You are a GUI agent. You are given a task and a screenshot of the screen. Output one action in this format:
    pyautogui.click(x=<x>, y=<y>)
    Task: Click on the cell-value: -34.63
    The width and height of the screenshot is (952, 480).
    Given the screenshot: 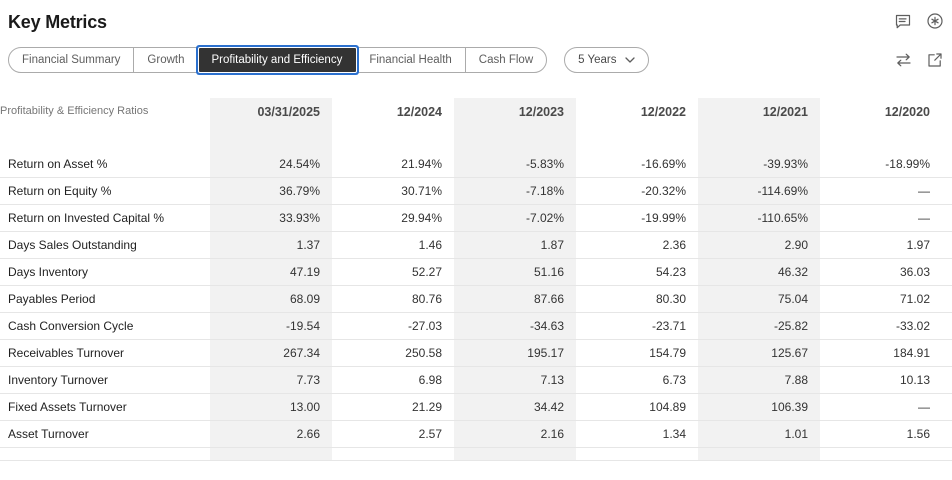 What is the action you would take?
    pyautogui.click(x=515, y=326)
    